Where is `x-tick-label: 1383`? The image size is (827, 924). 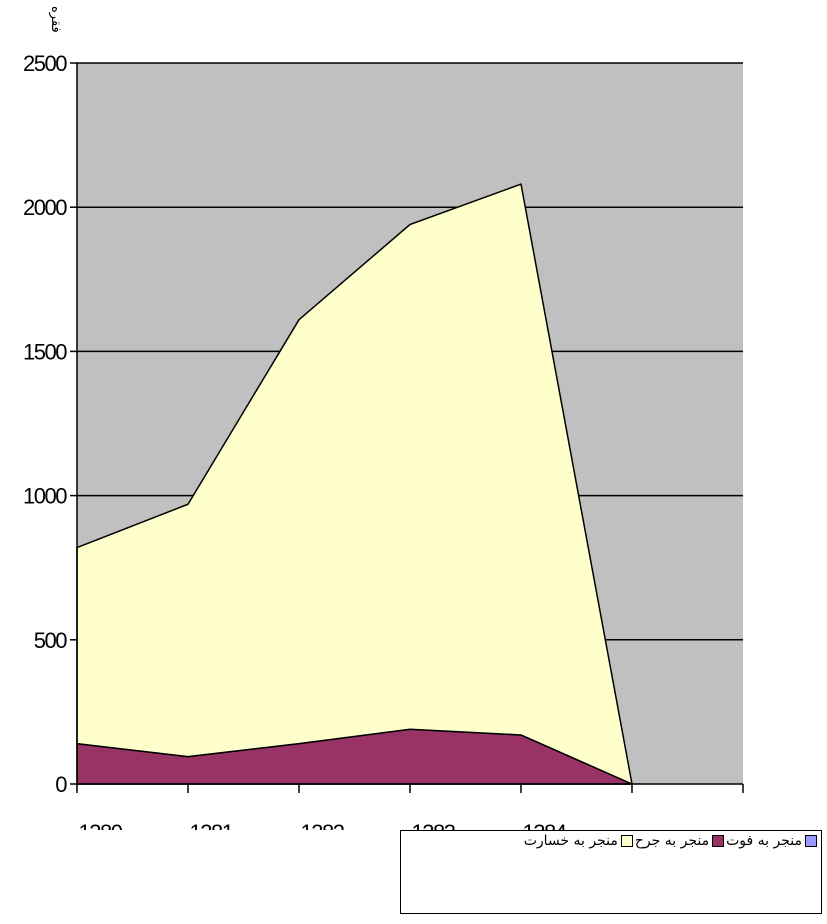
x-tick-label: 1383 is located at coordinates (434, 825).